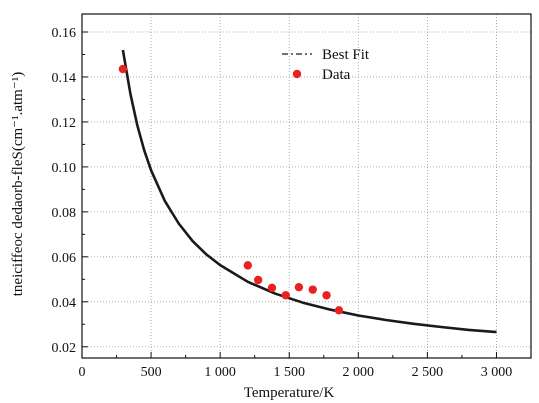 The width and height of the screenshot is (539, 403). What do you see at coordinates (220, 372) in the screenshot?
I see `x-tick-label: 1 000` at bounding box center [220, 372].